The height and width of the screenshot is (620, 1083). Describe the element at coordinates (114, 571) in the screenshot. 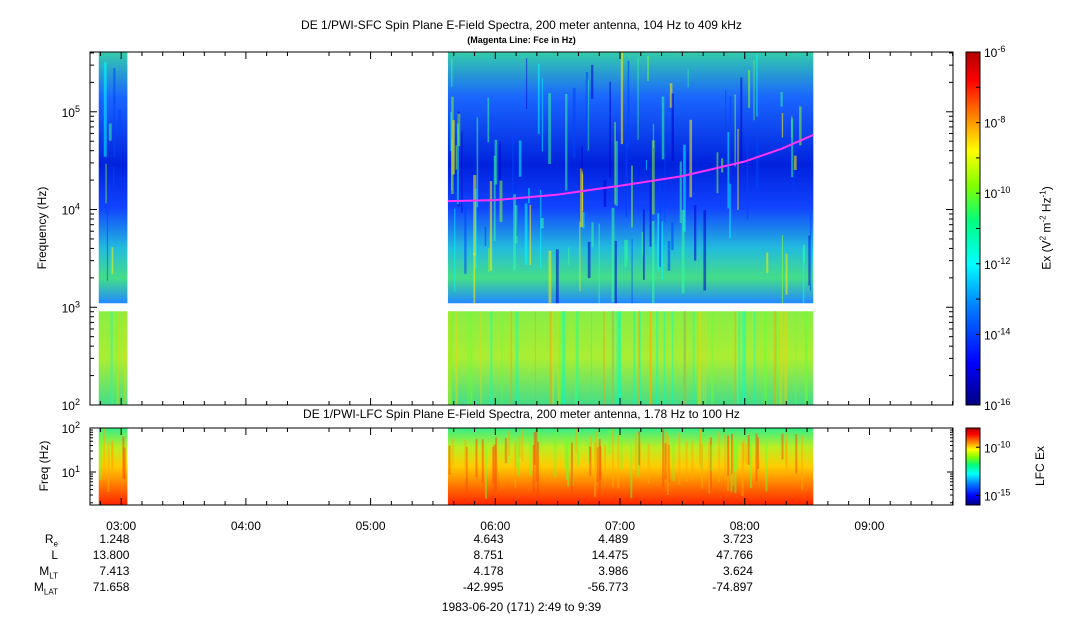

I see `ephemeris-value: 7.413` at that location.